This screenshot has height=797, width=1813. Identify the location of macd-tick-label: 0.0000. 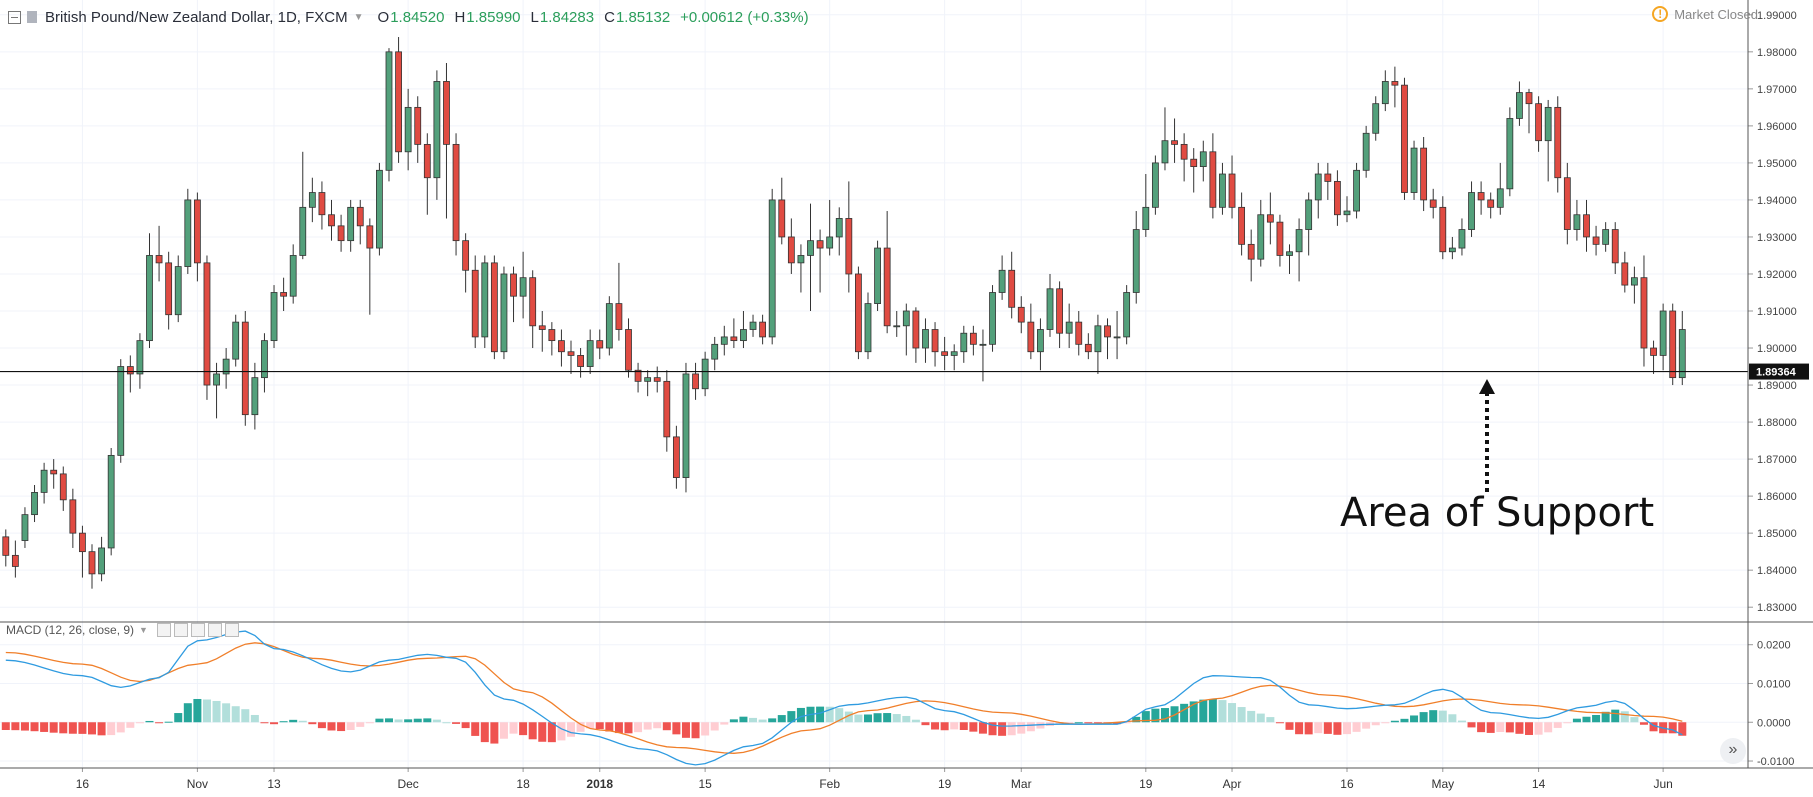
(1774, 723).